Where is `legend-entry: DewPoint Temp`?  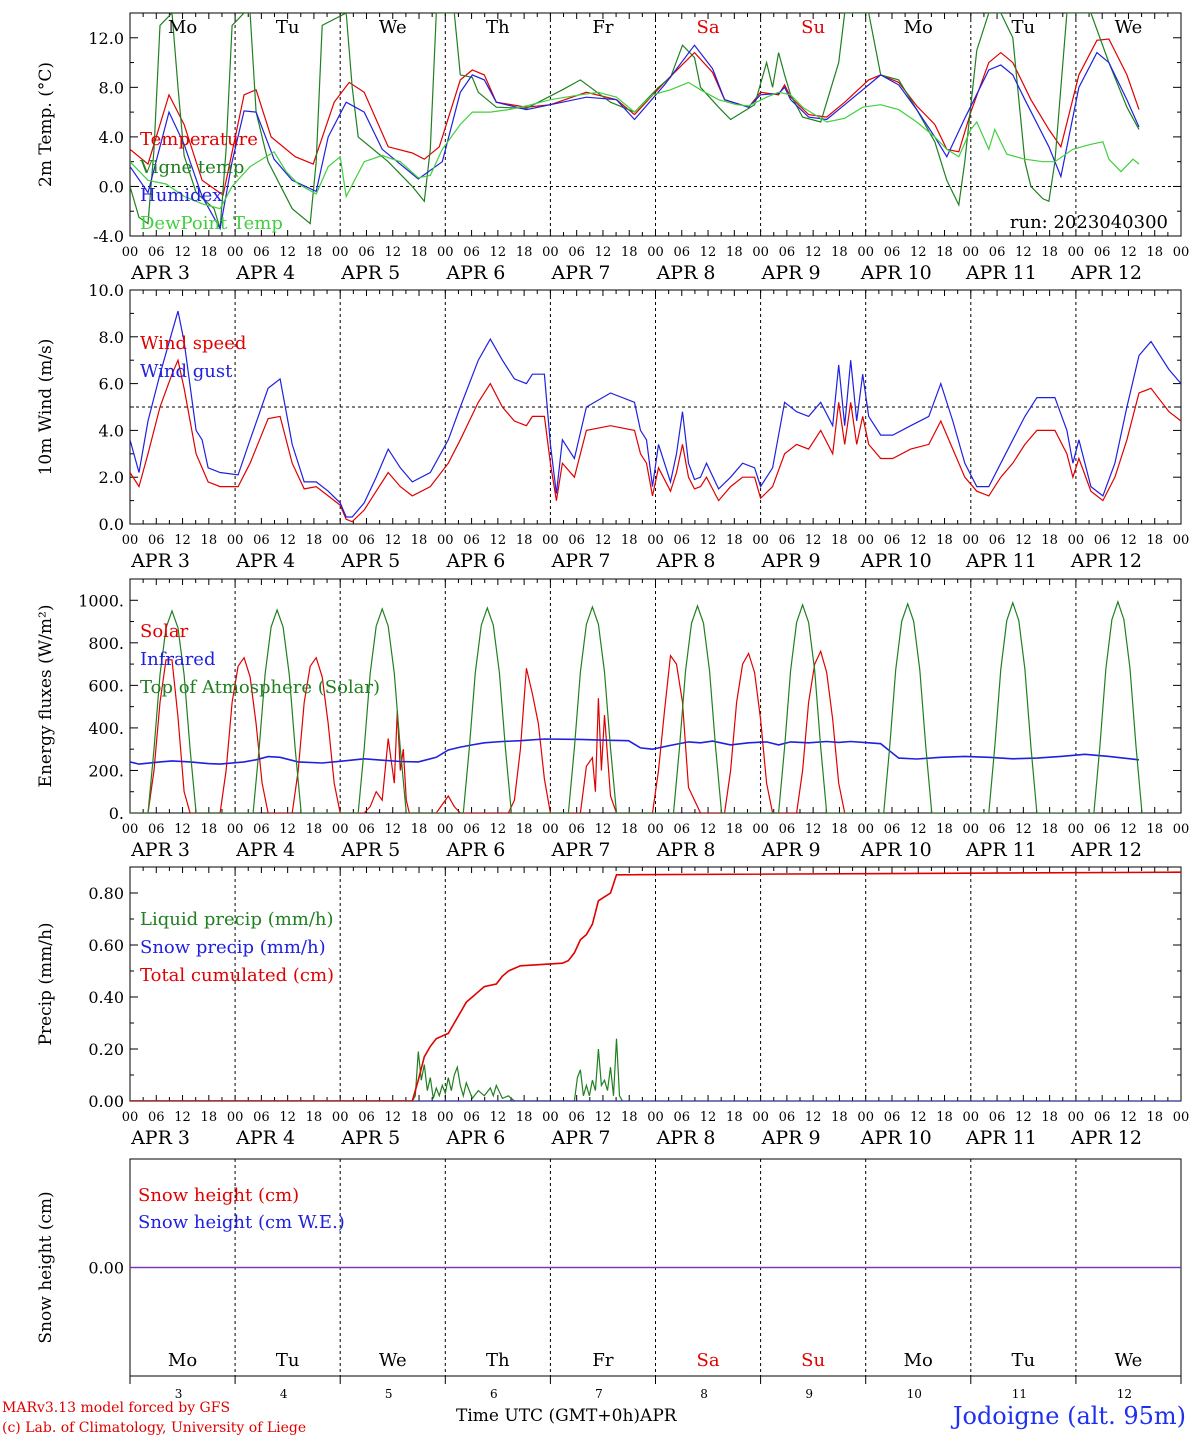
legend-entry: DewPoint Temp is located at coordinates (211, 223).